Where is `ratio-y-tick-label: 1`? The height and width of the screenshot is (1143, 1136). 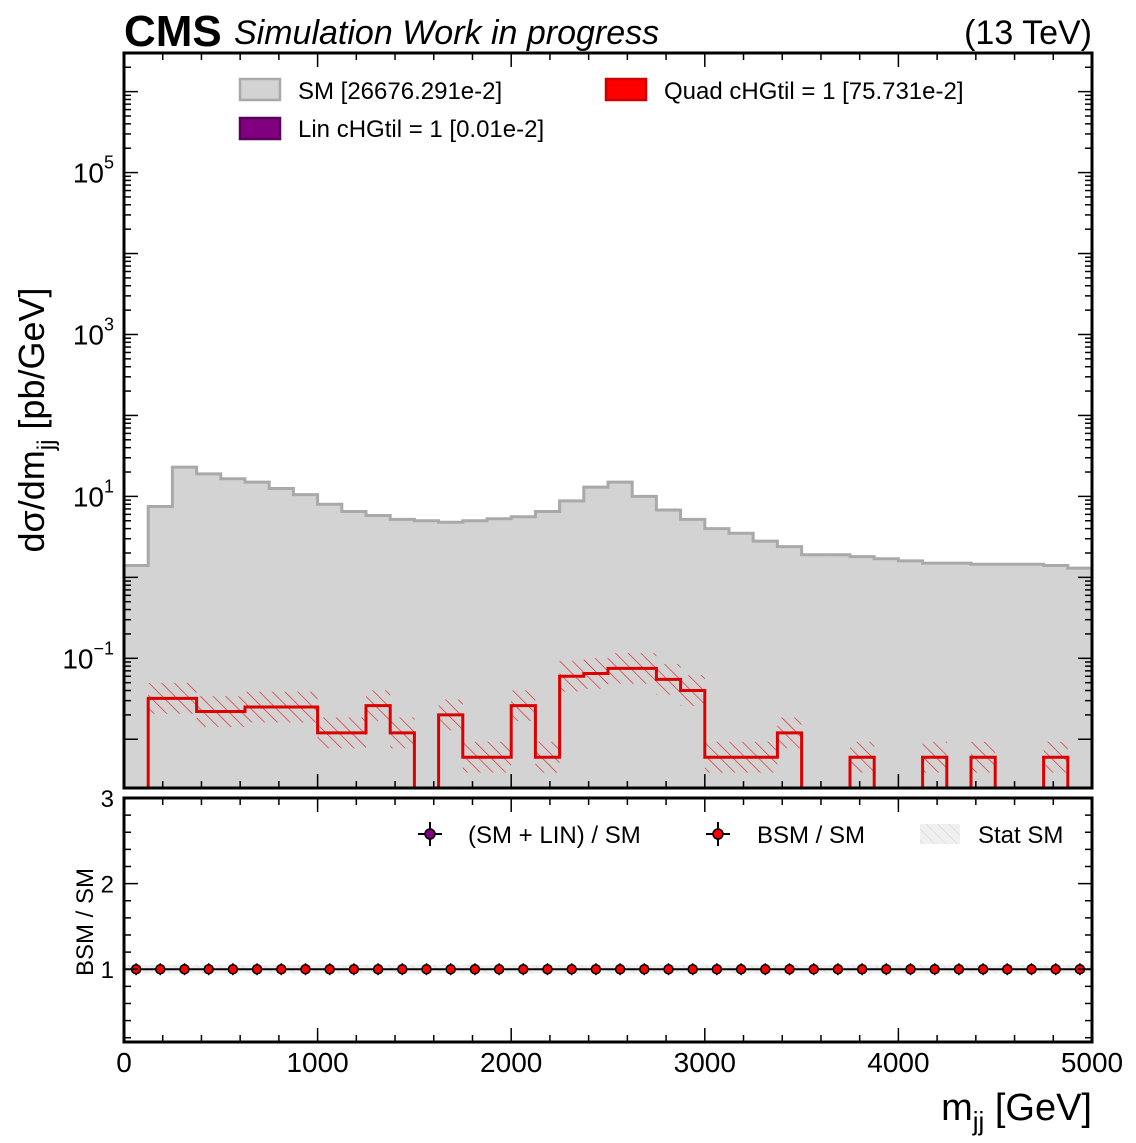
ratio-y-tick-label: 1 is located at coordinates (107, 970).